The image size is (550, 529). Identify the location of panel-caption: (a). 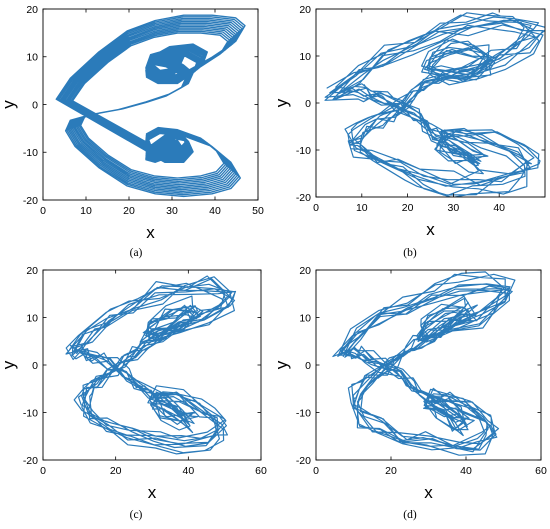
(136, 253).